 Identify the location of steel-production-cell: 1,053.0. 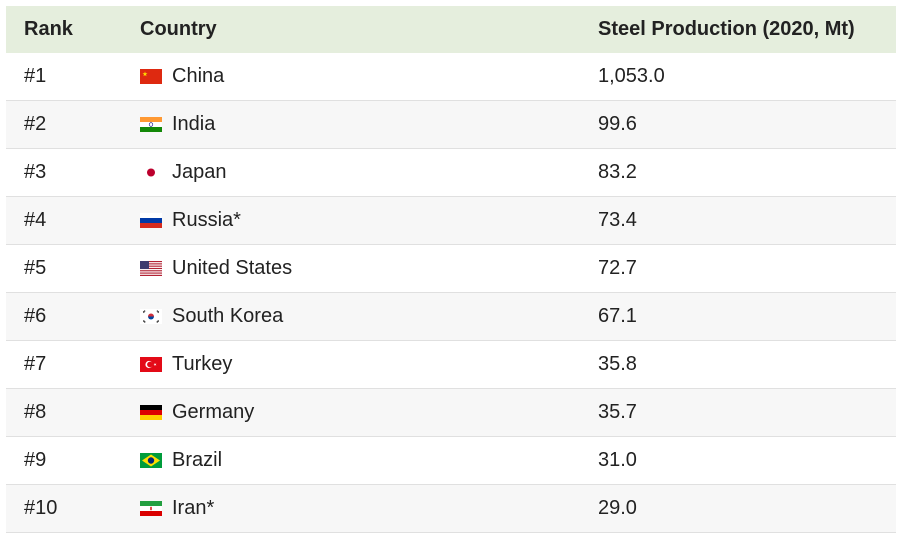
(631, 76).